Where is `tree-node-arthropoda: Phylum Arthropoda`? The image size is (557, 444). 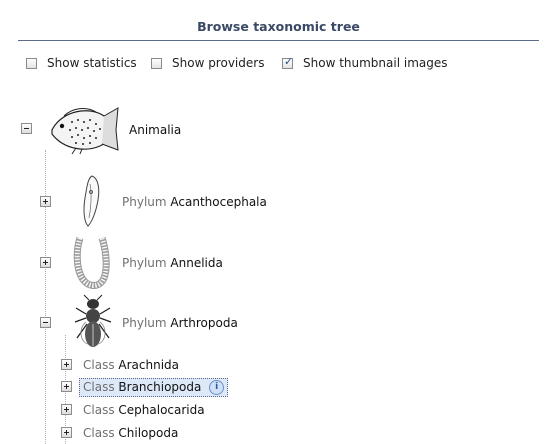
tree-node-arthropoda: Phylum Arthropoda is located at coordinates (180, 323).